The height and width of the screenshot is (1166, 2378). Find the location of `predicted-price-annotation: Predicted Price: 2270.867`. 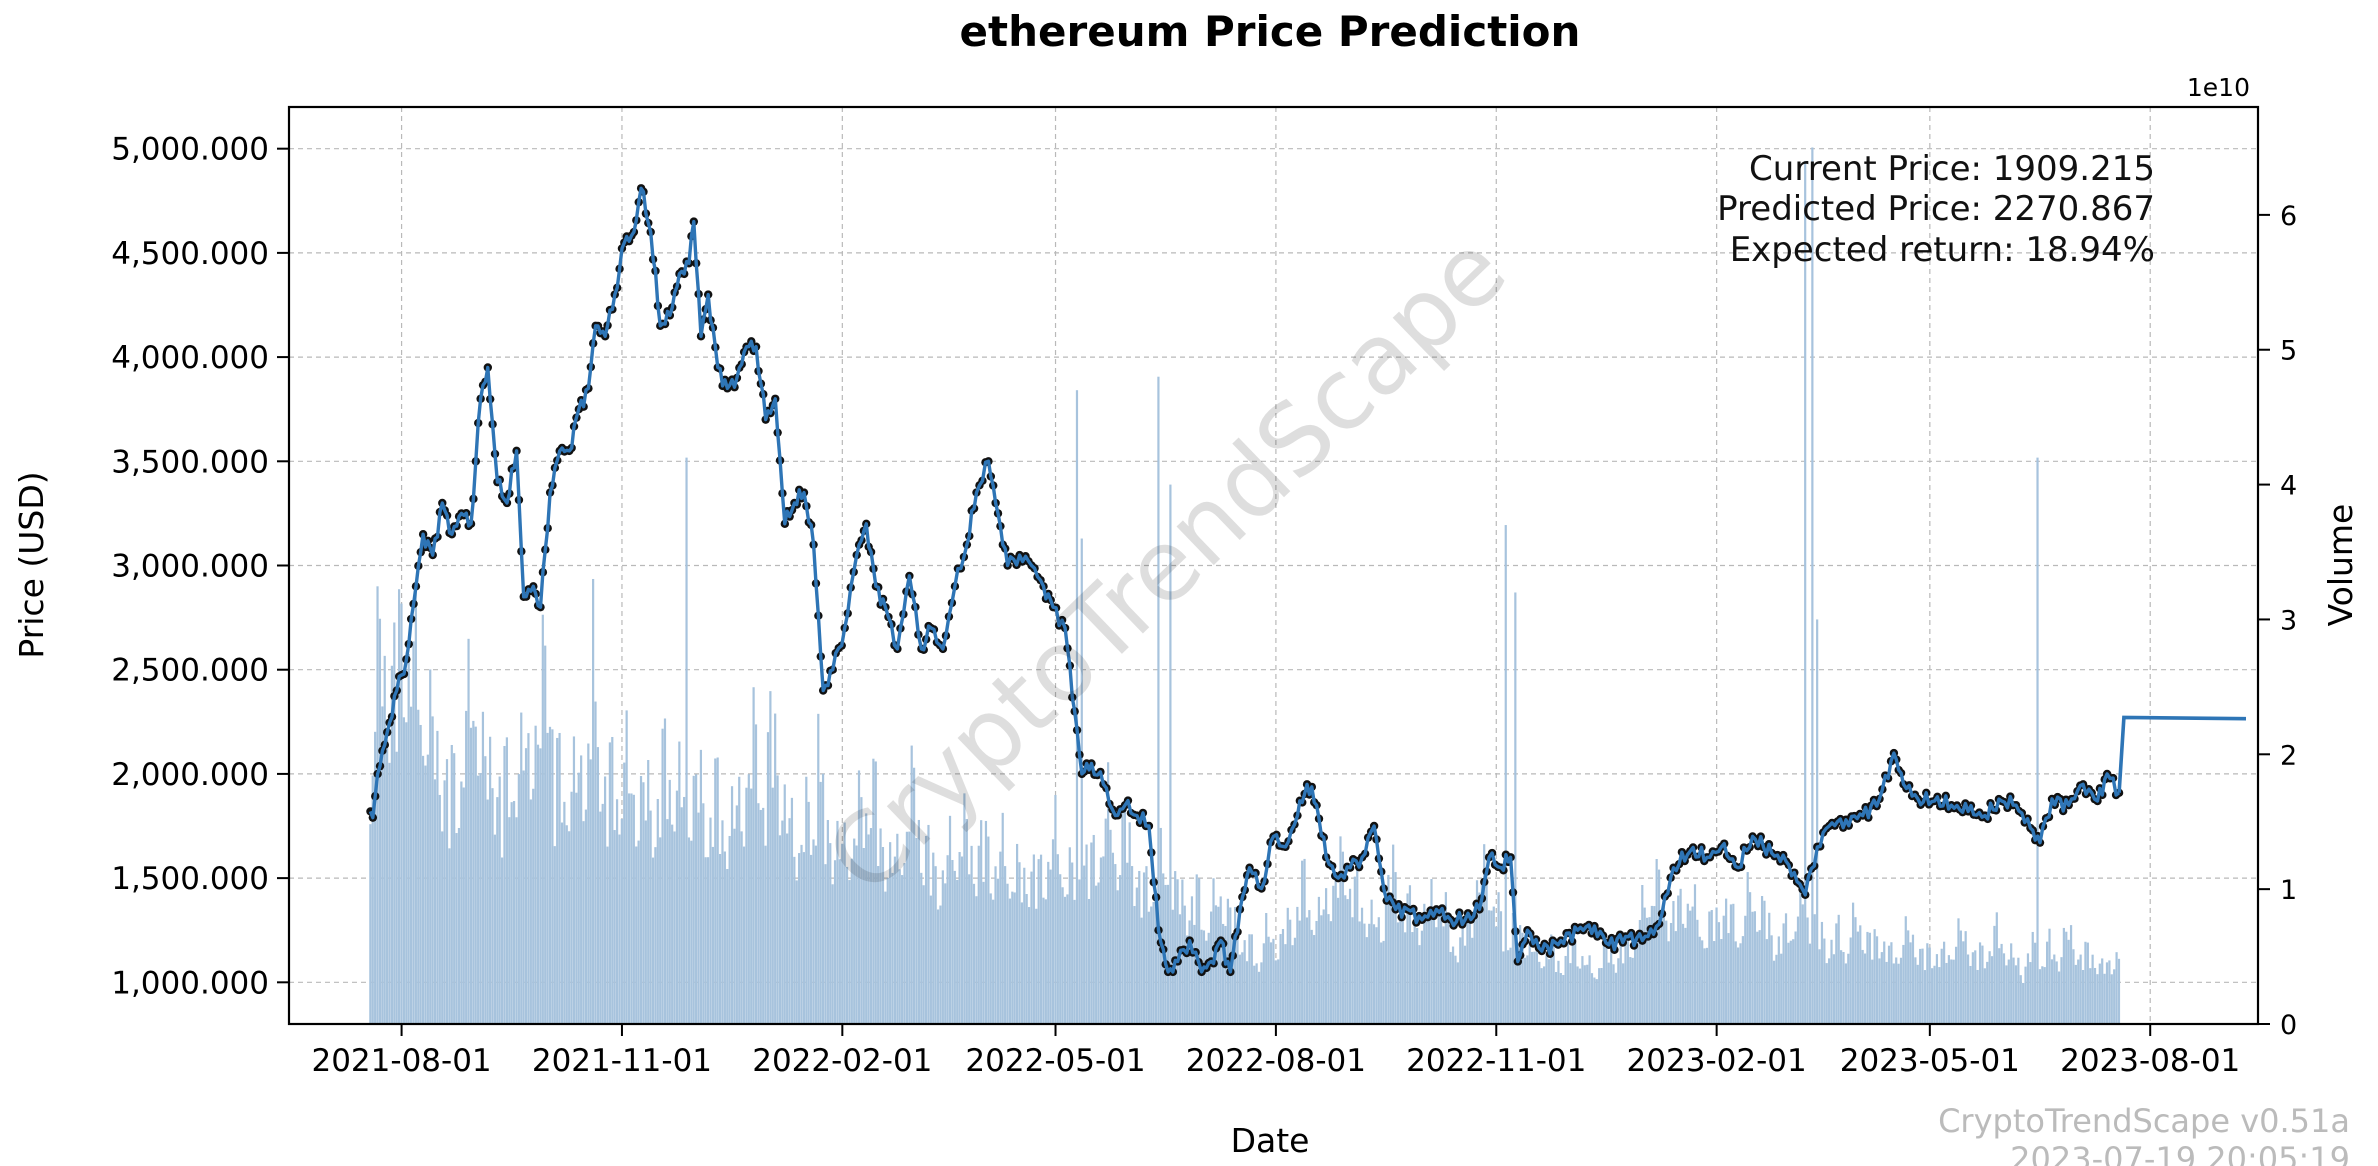

predicted-price-annotation: Predicted Price: 2270.867 is located at coordinates (1936, 209).